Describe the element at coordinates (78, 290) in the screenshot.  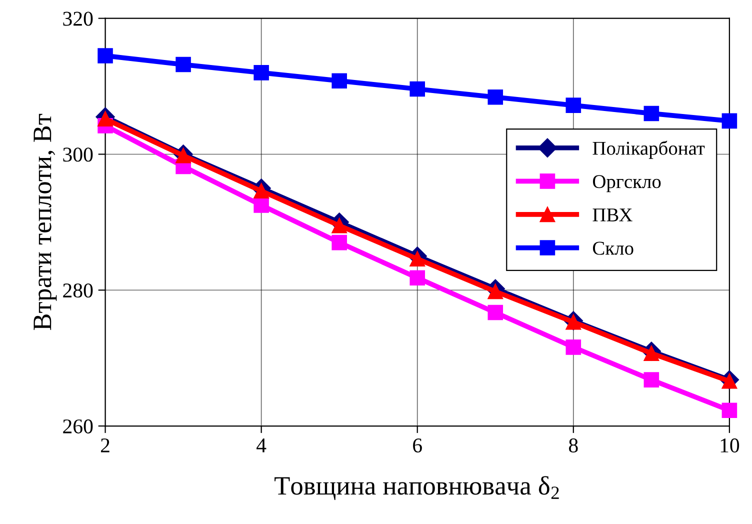
I see `y-tick-label: 280` at that location.